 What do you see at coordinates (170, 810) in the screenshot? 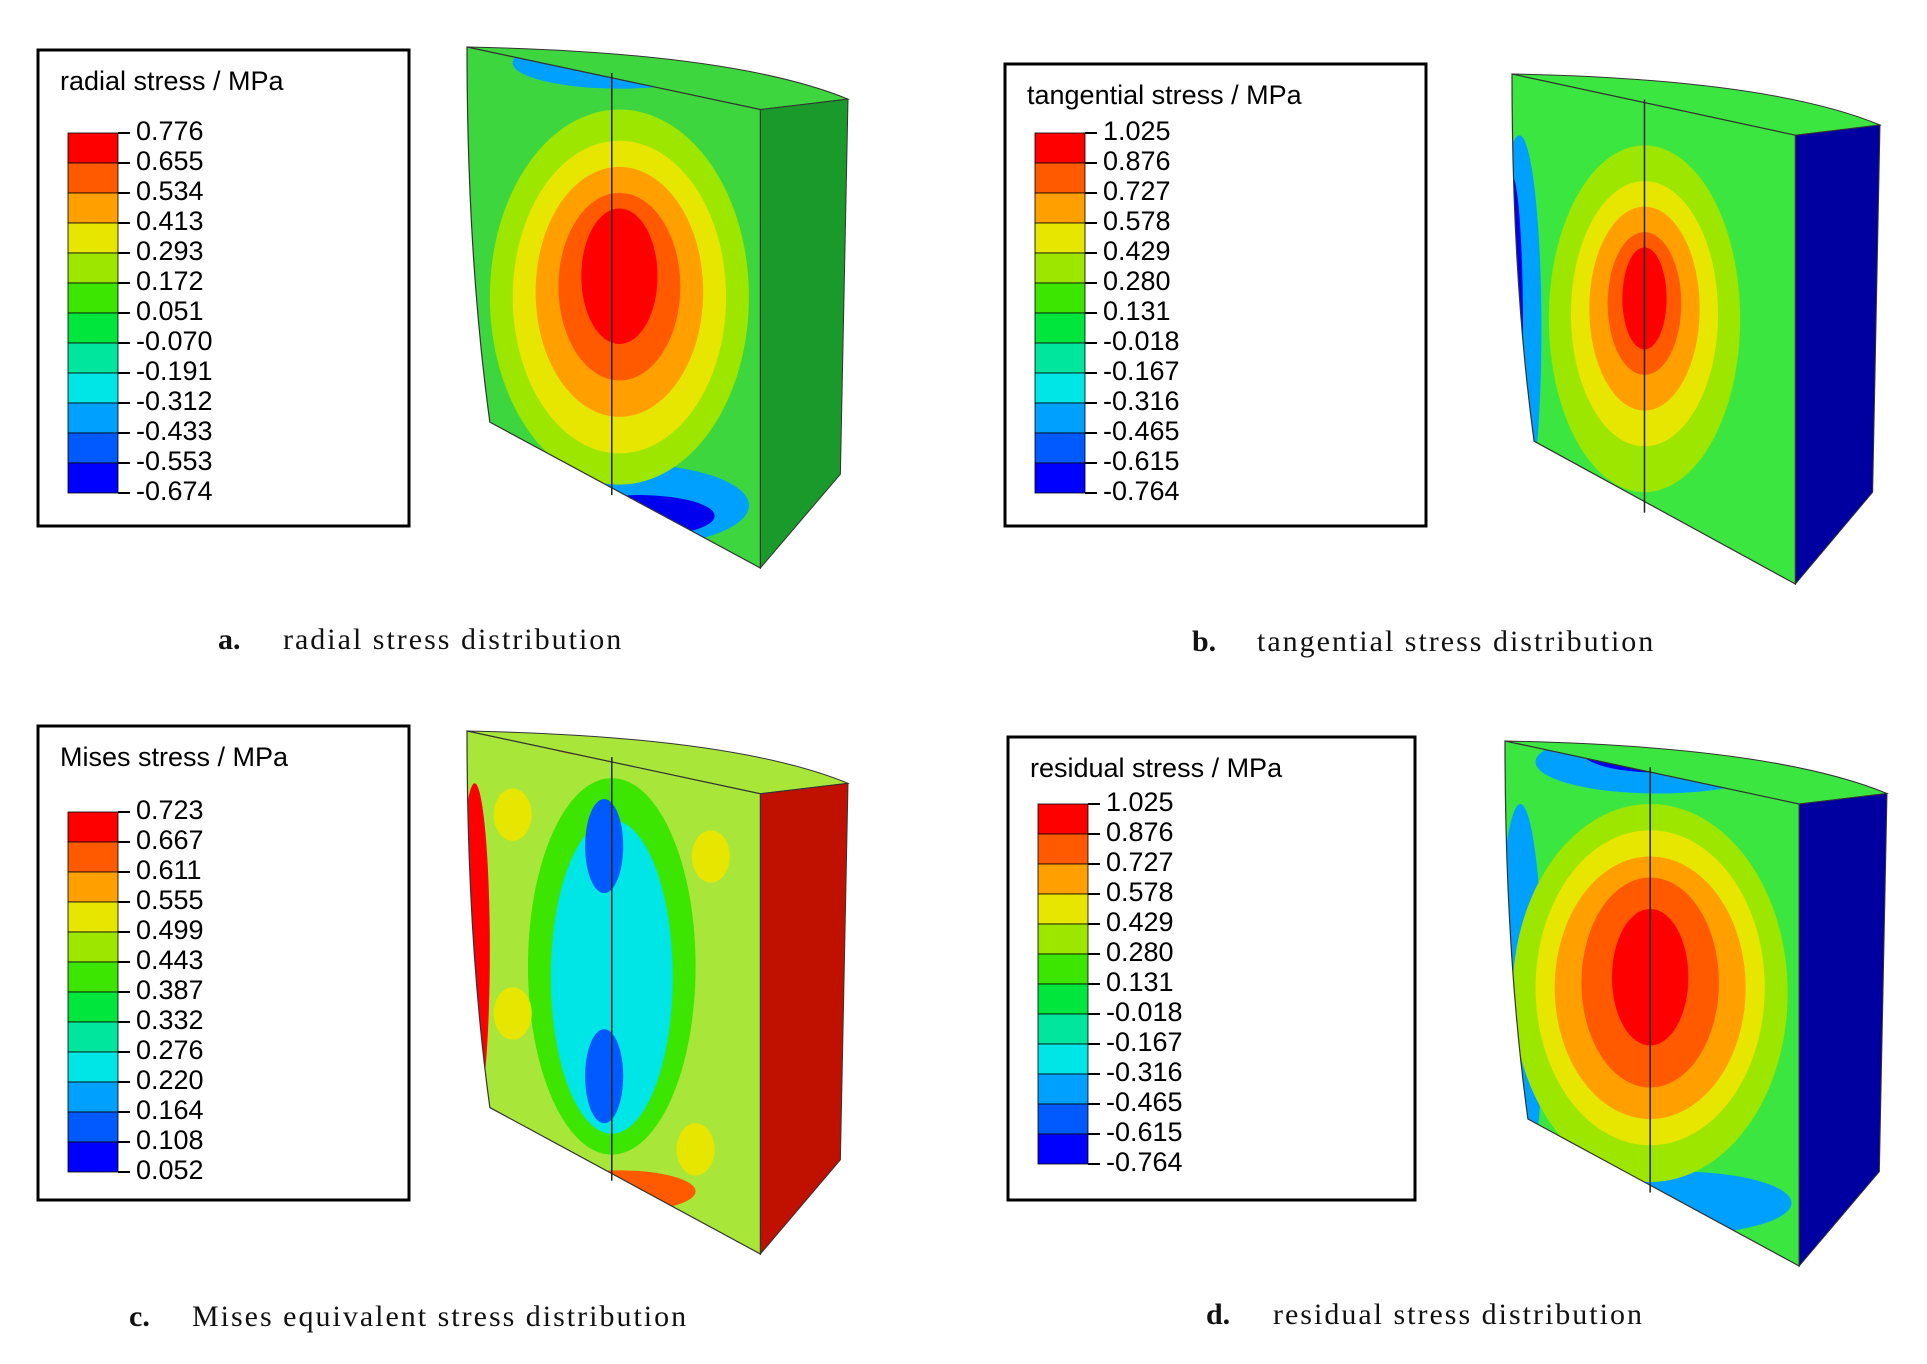
I see `legend-label: 0.723` at bounding box center [170, 810].